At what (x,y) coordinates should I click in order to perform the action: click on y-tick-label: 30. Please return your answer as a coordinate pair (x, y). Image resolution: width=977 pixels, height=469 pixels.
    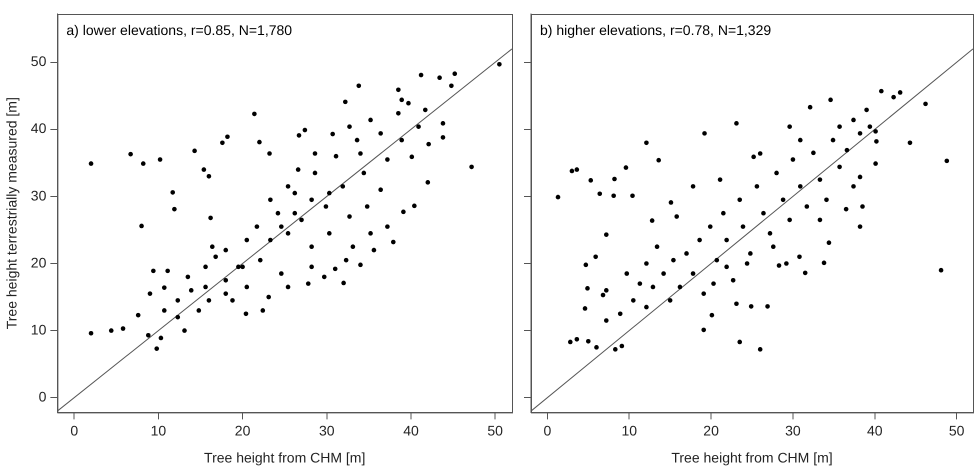
    Looking at the image, I should click on (38, 195).